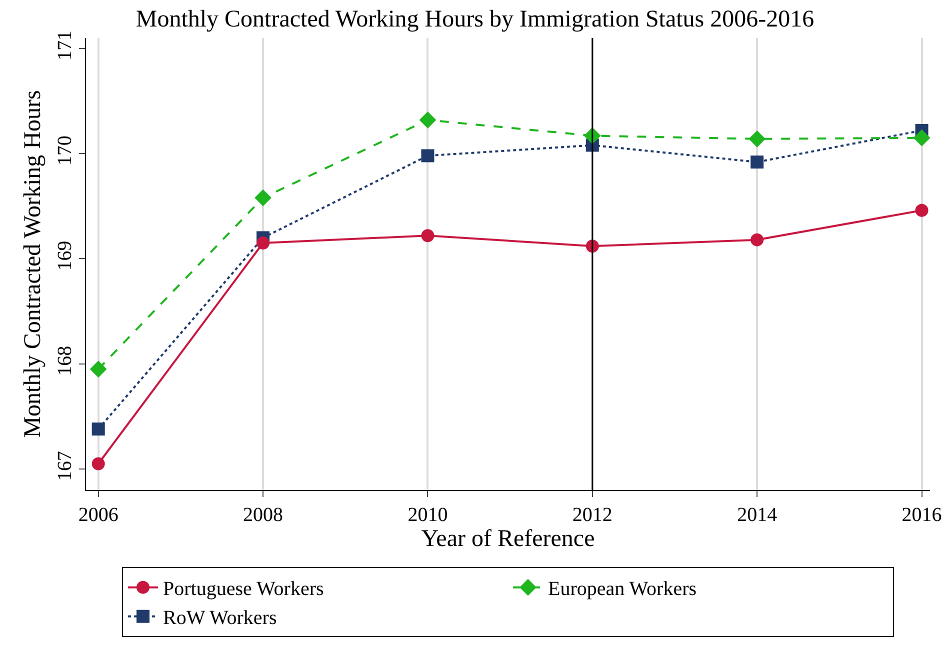 This screenshot has height=651, width=950. I want to click on x-tick-label: 2008, so click(263, 515).